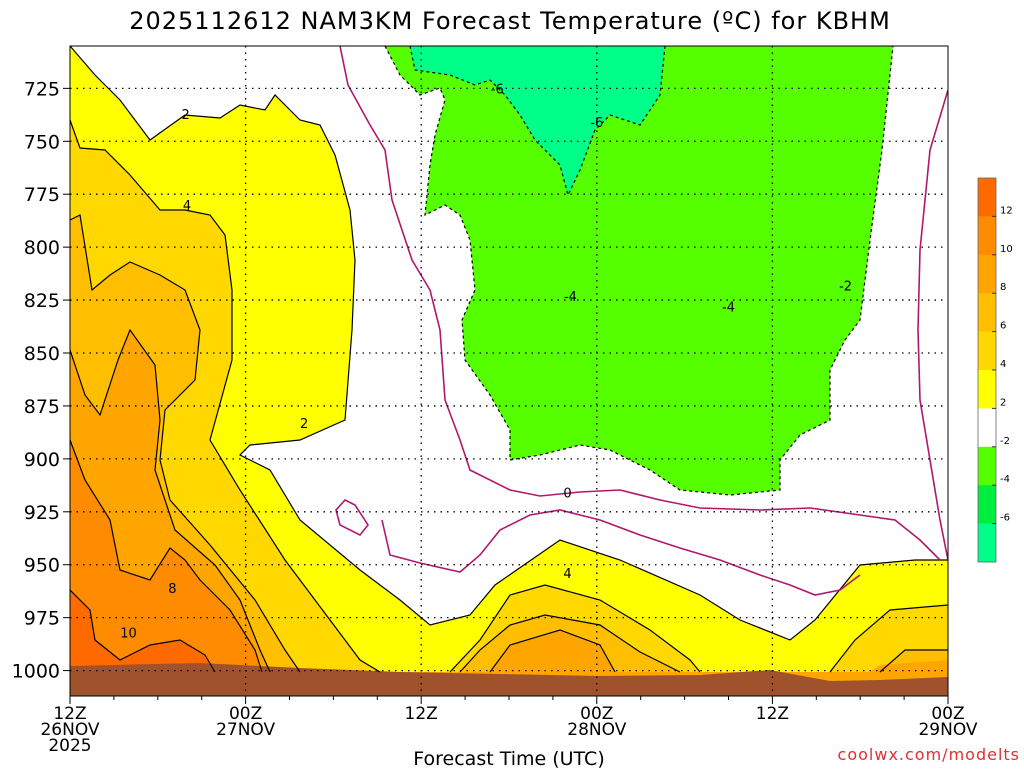 This screenshot has width=1024, height=772. What do you see at coordinates (1005, 518) in the screenshot?
I see `colorbar-tick-label: -6` at bounding box center [1005, 518].